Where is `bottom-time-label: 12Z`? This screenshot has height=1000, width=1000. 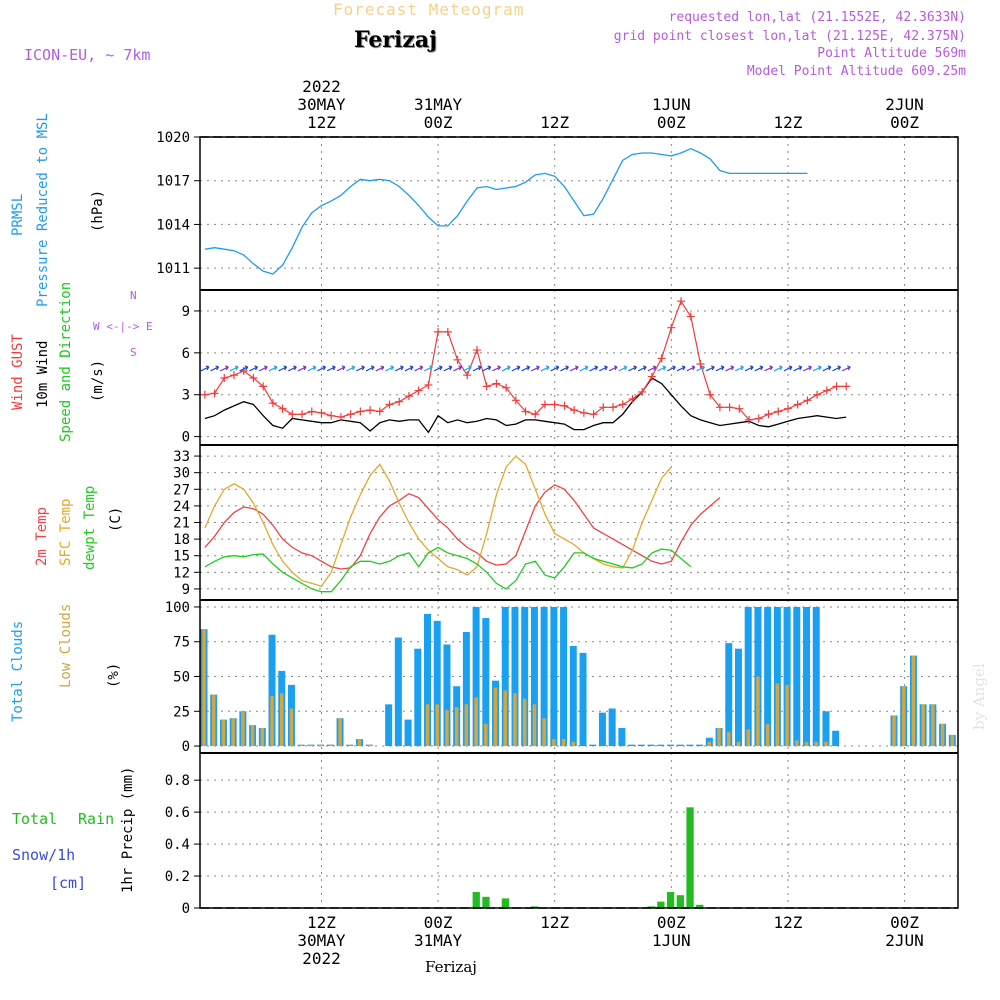
bottom-time-label: 12Z is located at coordinates (321, 922).